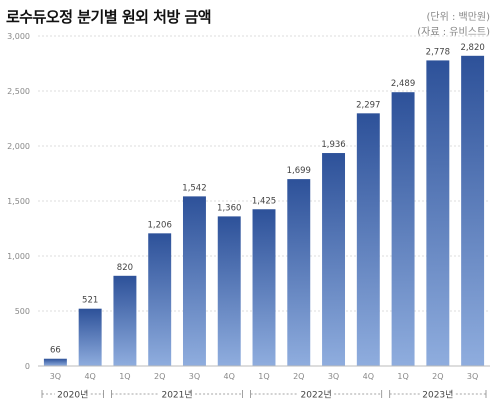 The width and height of the screenshot is (500, 420). What do you see at coordinates (453, 32) in the screenshot?
I see `source-note: (자료 : 유비스트)` at bounding box center [453, 32].